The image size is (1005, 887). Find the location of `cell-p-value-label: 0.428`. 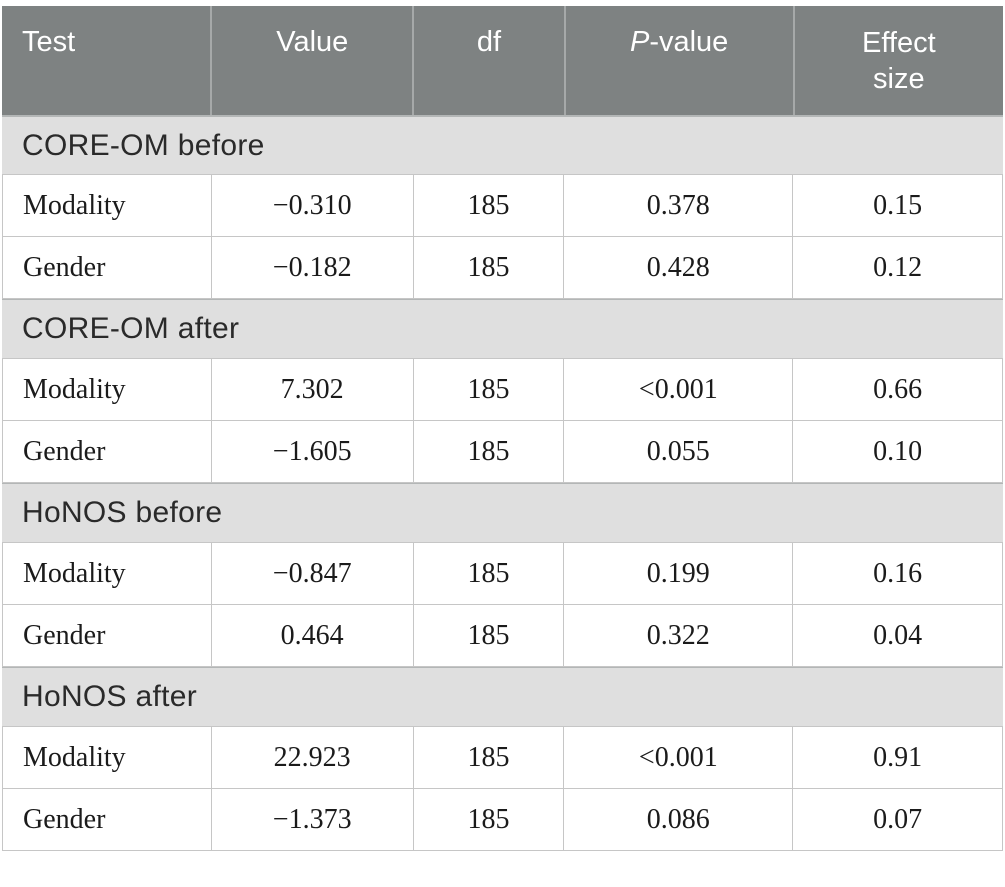

cell-p-value-label: 0.428 is located at coordinates (678, 267).